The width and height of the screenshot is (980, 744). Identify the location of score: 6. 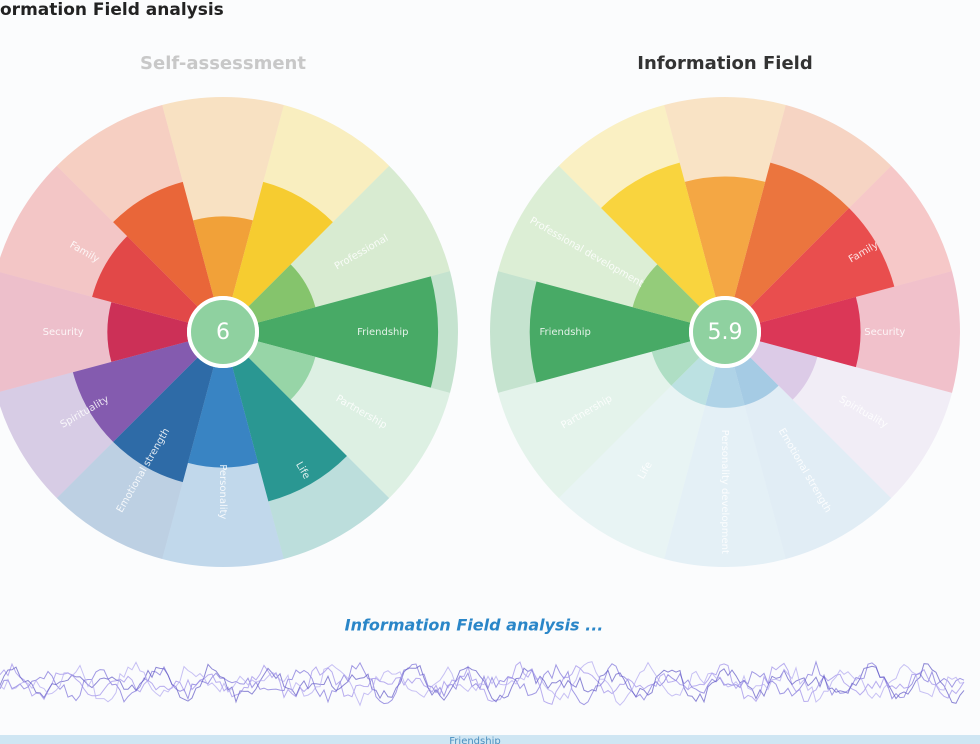
(223, 332).